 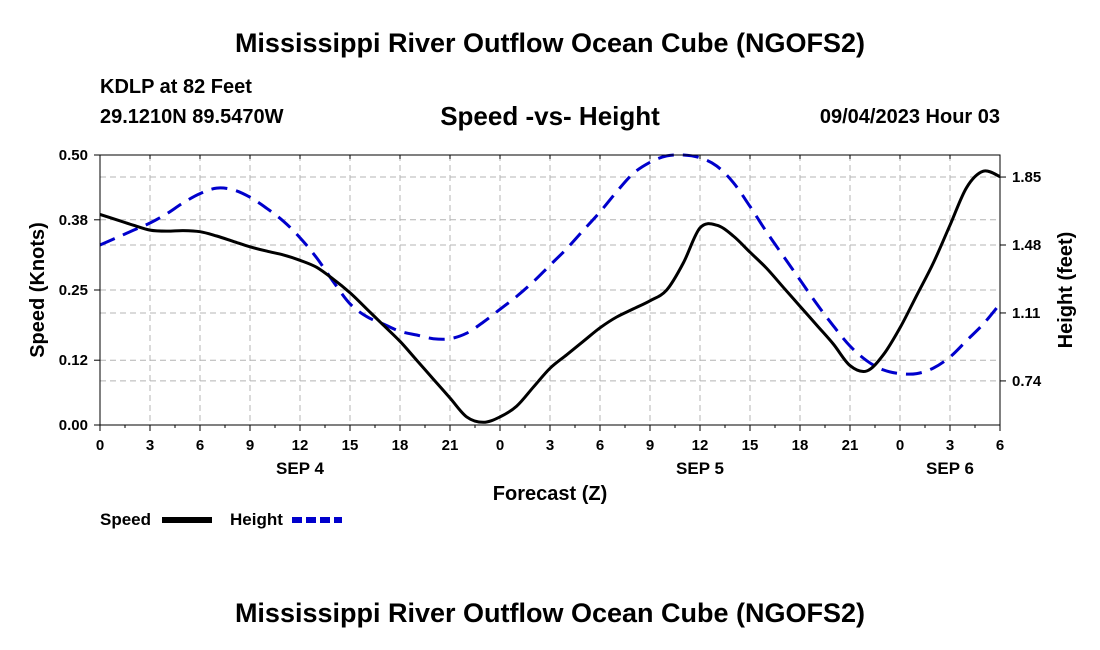 What do you see at coordinates (73, 425) in the screenshot?
I see `y-tick-label: 0.00` at bounding box center [73, 425].